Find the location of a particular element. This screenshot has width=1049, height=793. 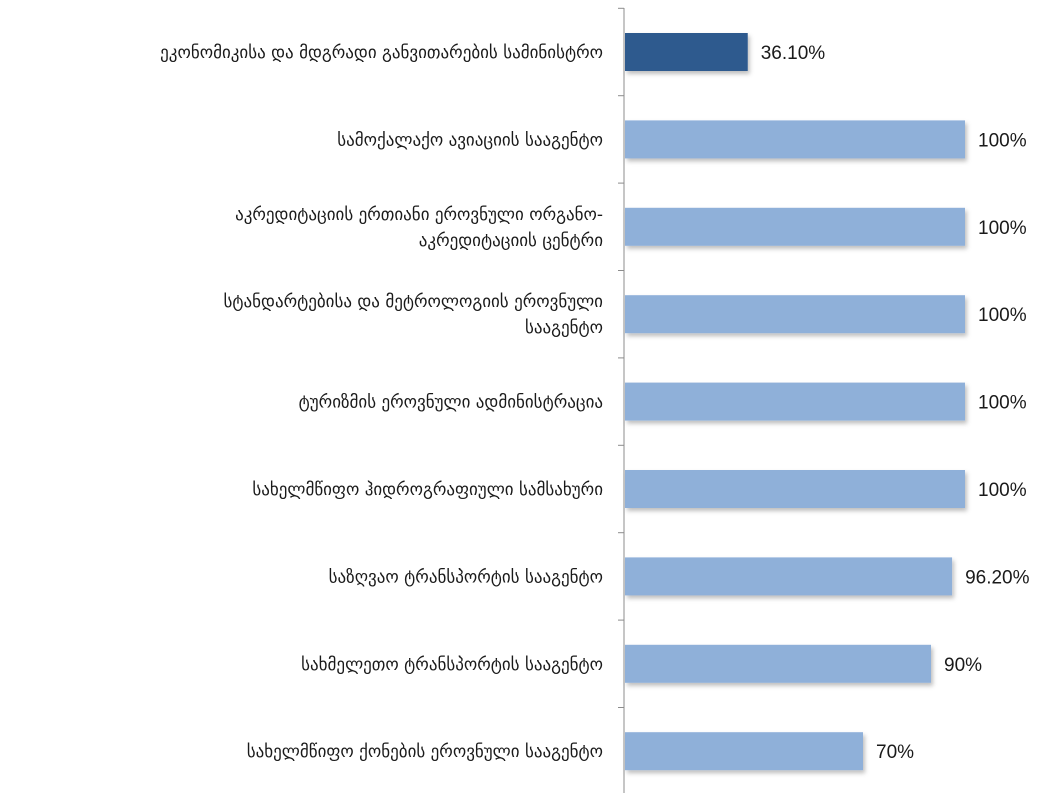

data-label: 70% is located at coordinates (895, 752).